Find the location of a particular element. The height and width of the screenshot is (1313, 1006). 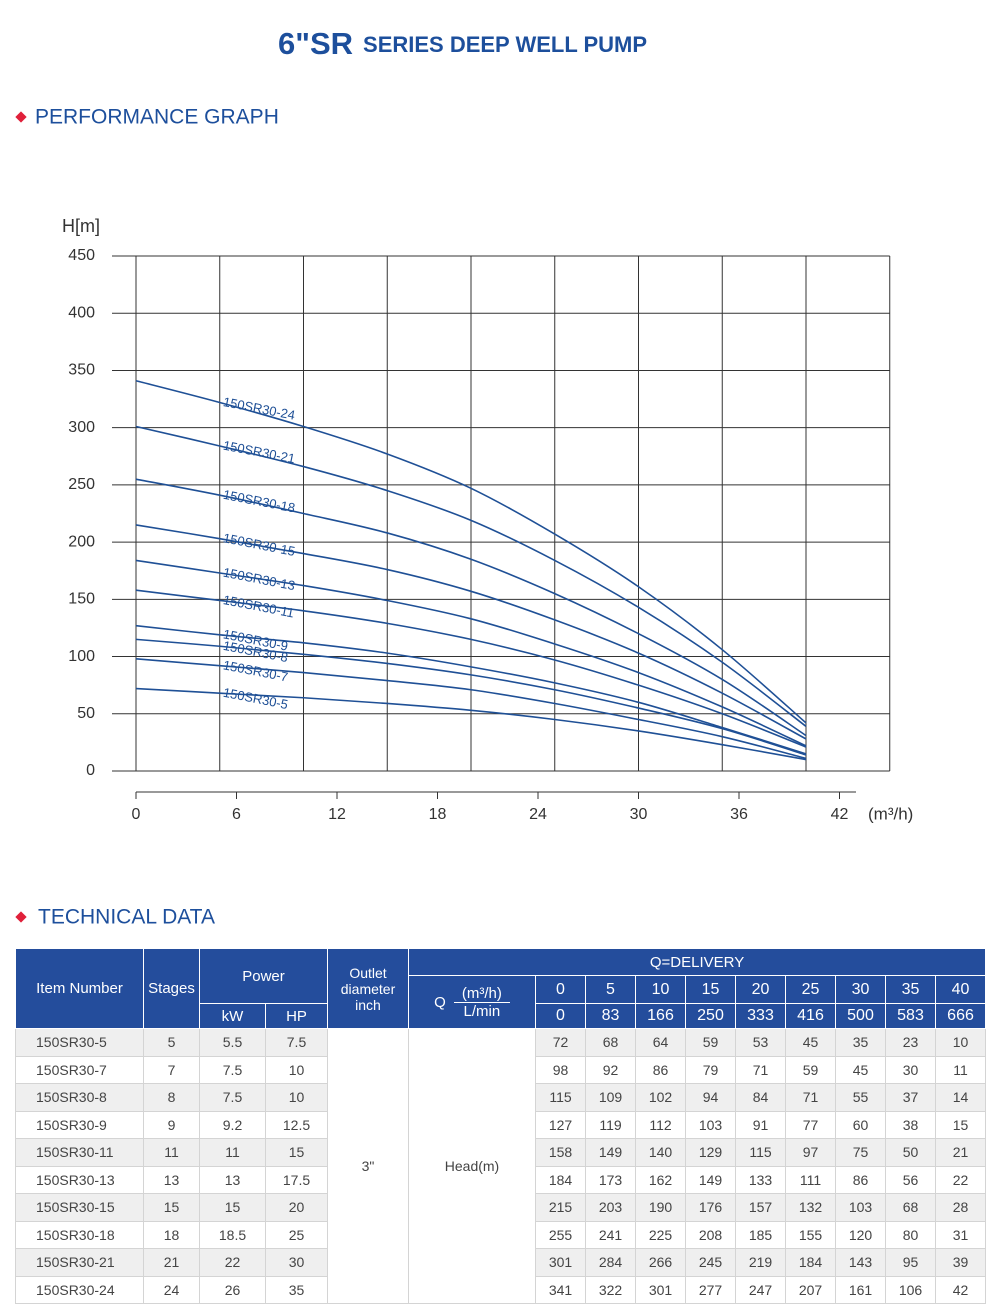

cell: 341 is located at coordinates (560, 1289).